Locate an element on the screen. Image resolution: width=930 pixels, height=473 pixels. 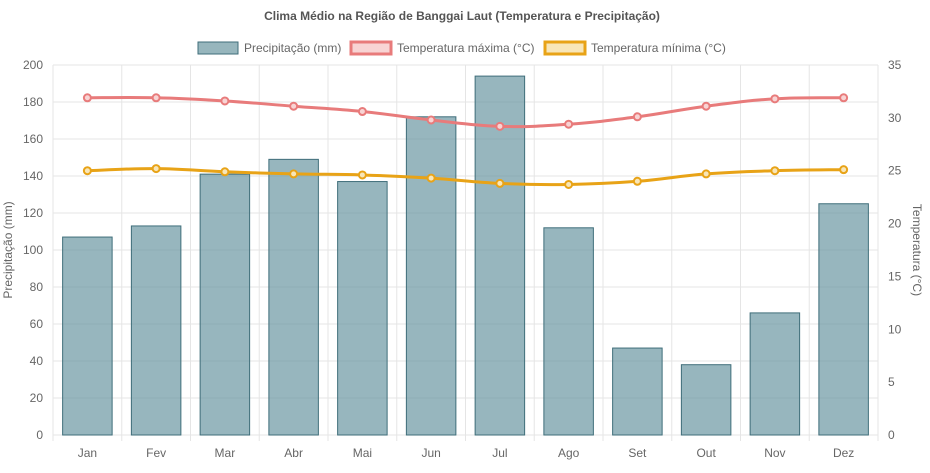
x-tick-label: Jun is located at coordinates (430, 453).